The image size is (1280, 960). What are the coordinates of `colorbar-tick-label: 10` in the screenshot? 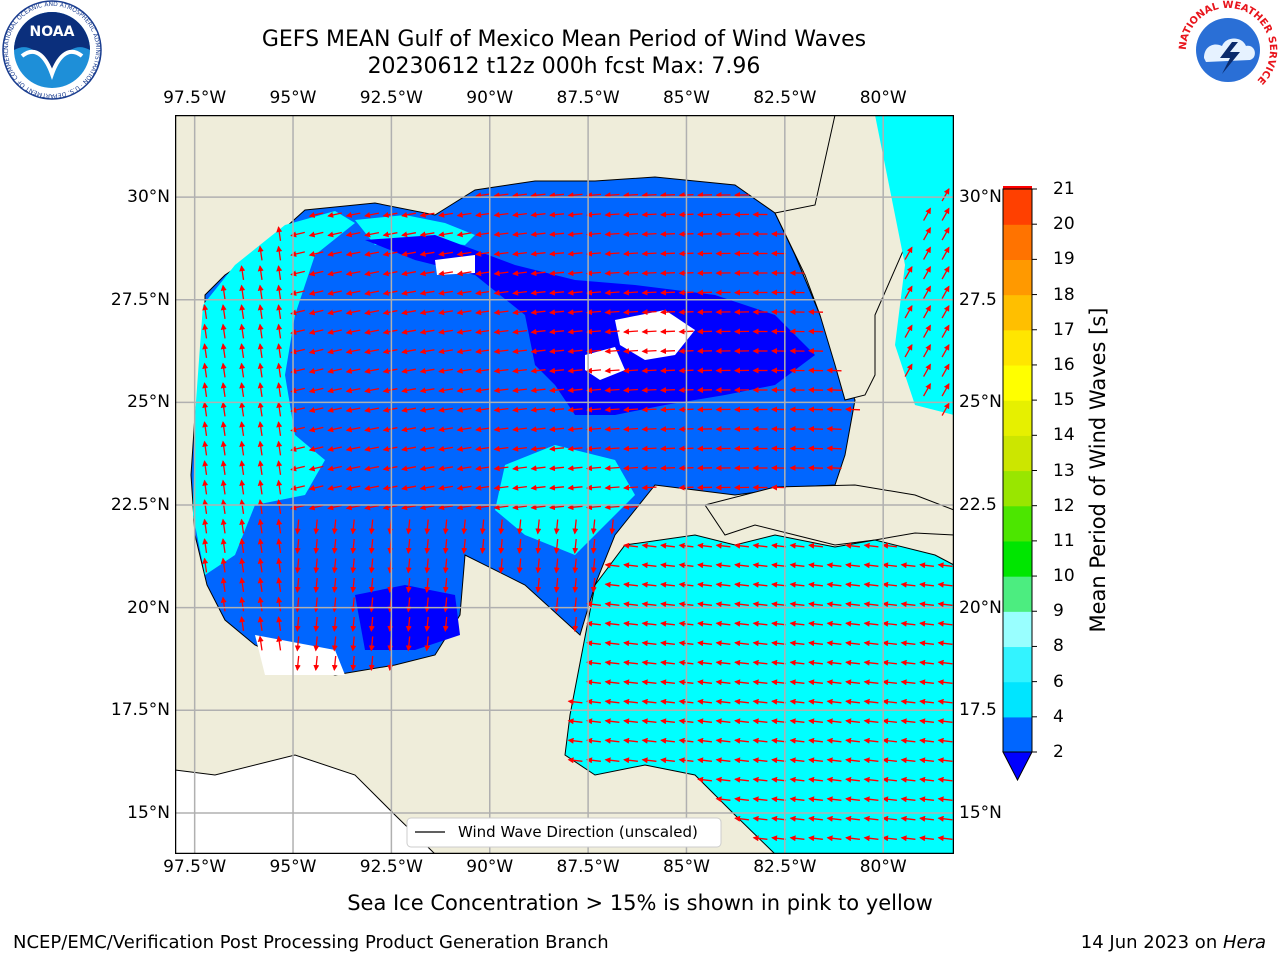 It's located at (1064, 576).